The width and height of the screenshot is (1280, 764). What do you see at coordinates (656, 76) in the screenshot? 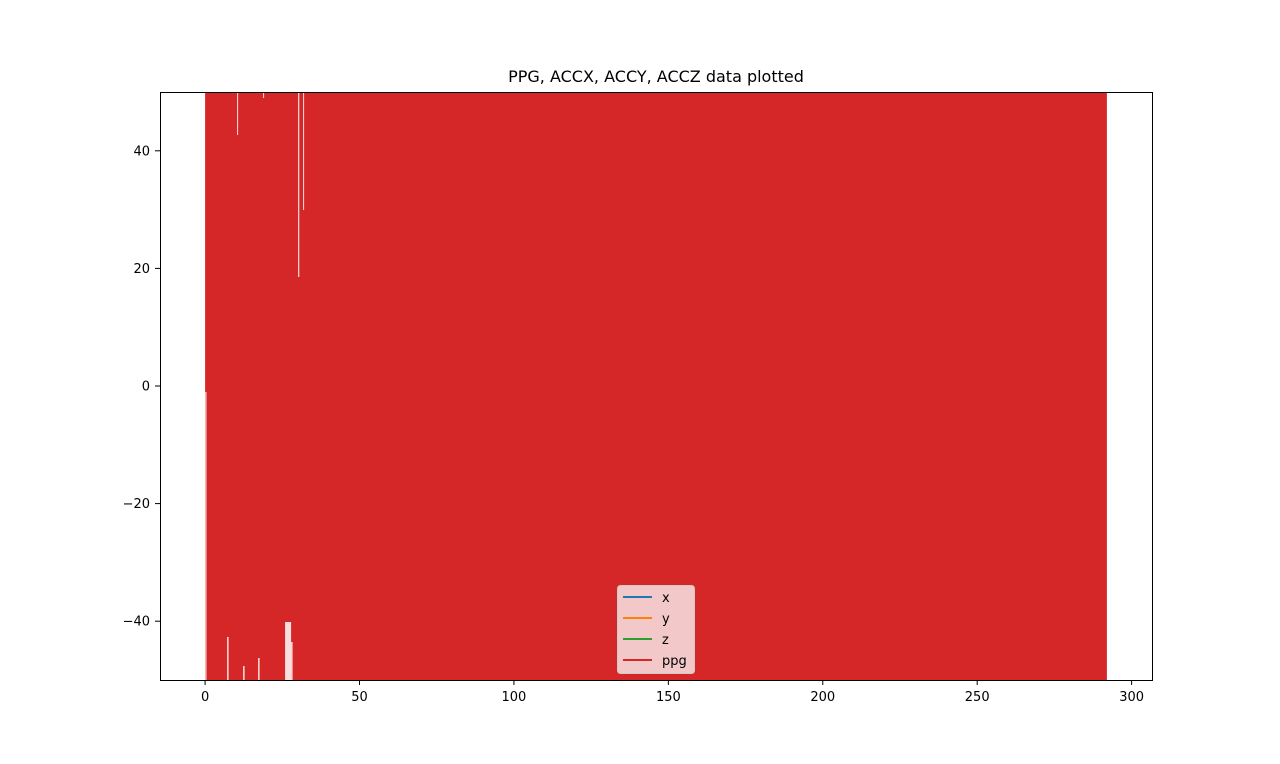
I see `chart-title: PPG, ACCX, ACCY, ACCZ data plotted` at bounding box center [656, 76].